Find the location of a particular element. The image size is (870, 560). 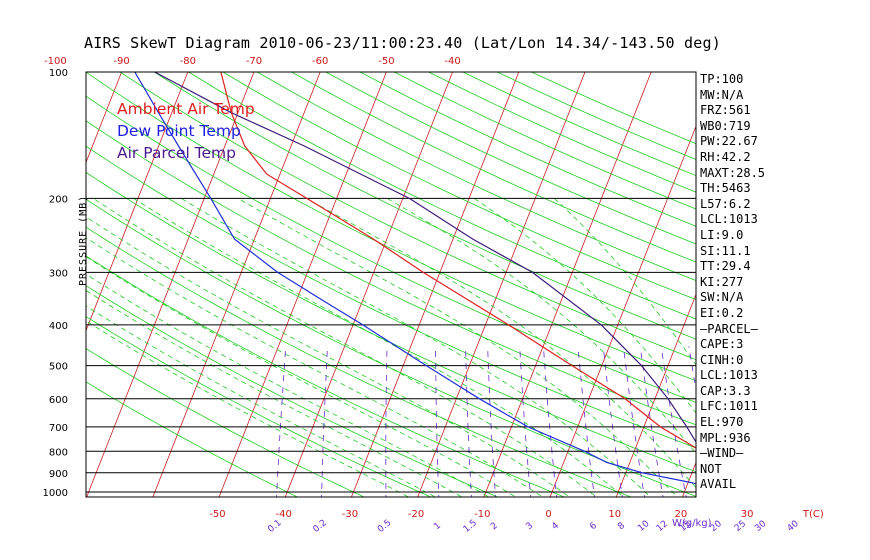

sounding-index-item: CAP:3.3 is located at coordinates (725, 390).